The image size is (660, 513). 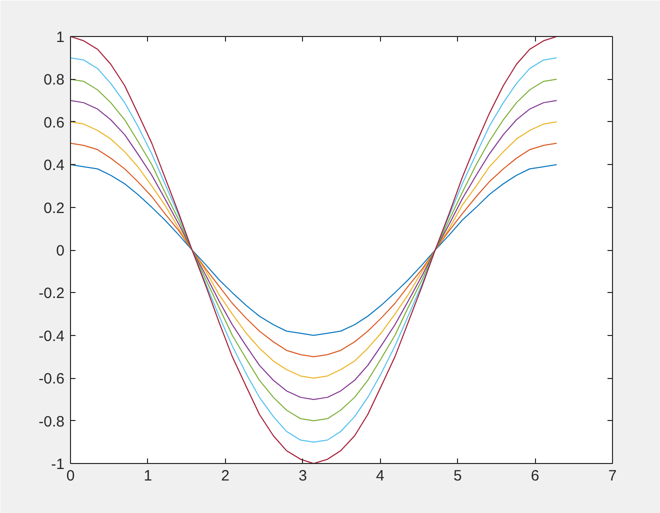 What do you see at coordinates (60, 37) in the screenshot?
I see `y-tick-label: 1` at bounding box center [60, 37].